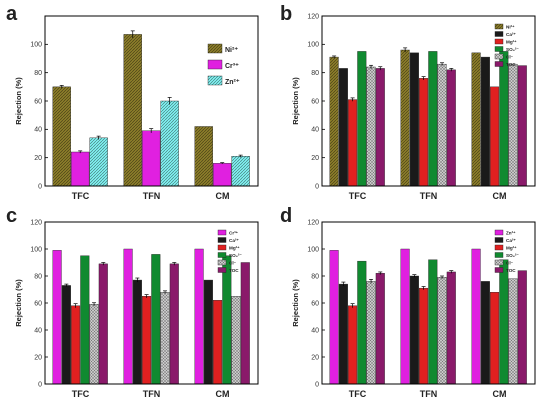 The image size is (550, 400). What do you see at coordinates (286, 14) in the screenshot?
I see `panel-label-b: b` at bounding box center [286, 14].